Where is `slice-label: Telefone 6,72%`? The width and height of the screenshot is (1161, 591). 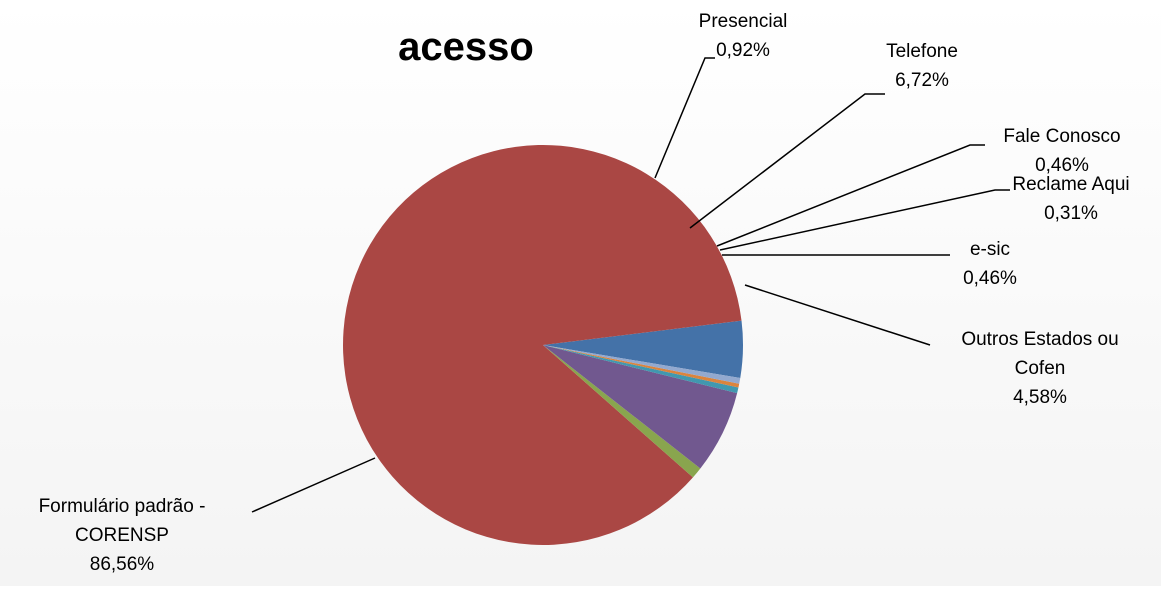
slice-label: Telefone 6,72% is located at coordinates (922, 66).